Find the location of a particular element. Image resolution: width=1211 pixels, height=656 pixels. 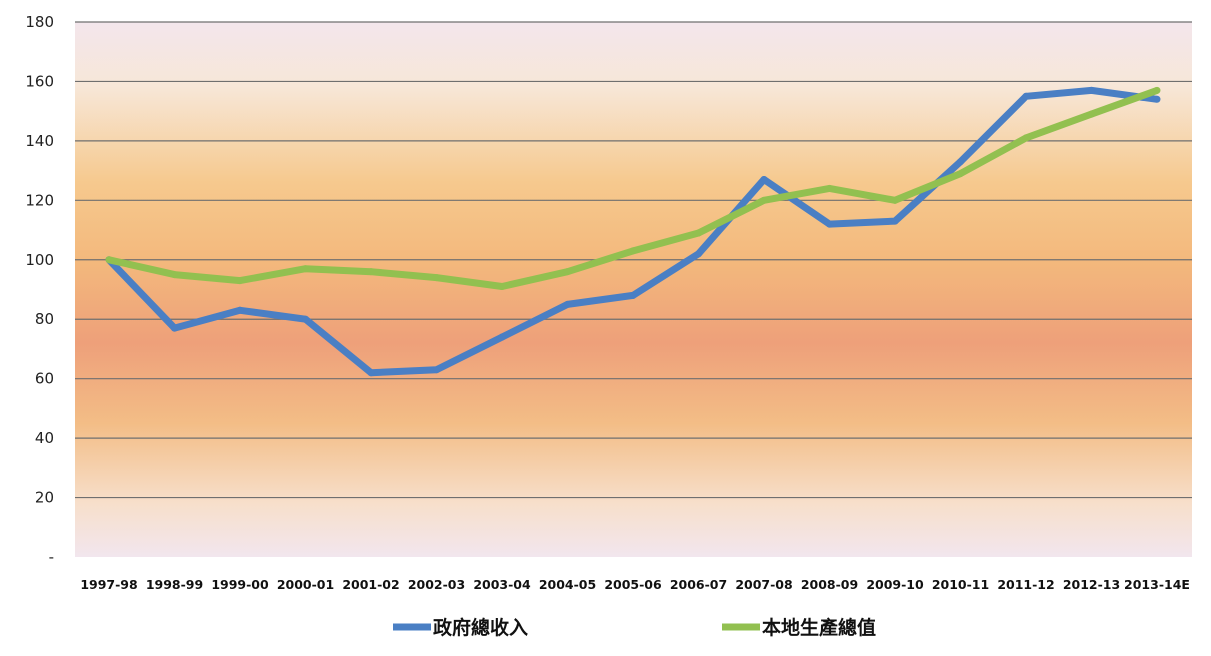

y-tick-label: 100 is located at coordinates (39, 260).